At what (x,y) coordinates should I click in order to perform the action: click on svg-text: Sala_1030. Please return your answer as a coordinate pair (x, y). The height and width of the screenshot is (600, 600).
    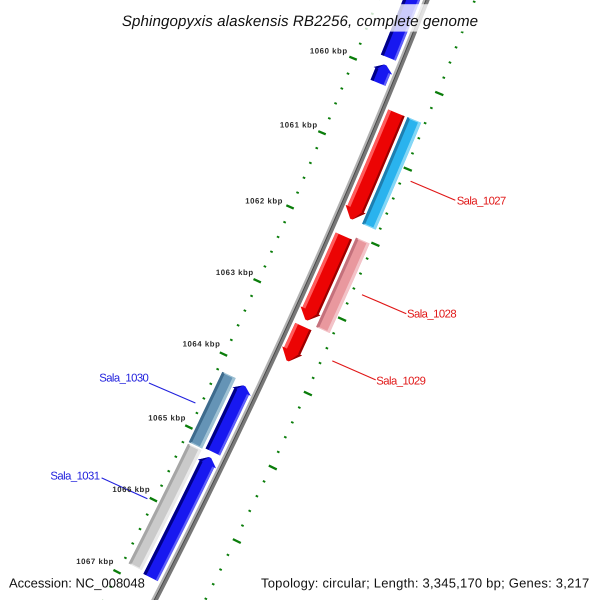
    Looking at the image, I should click on (123, 379).